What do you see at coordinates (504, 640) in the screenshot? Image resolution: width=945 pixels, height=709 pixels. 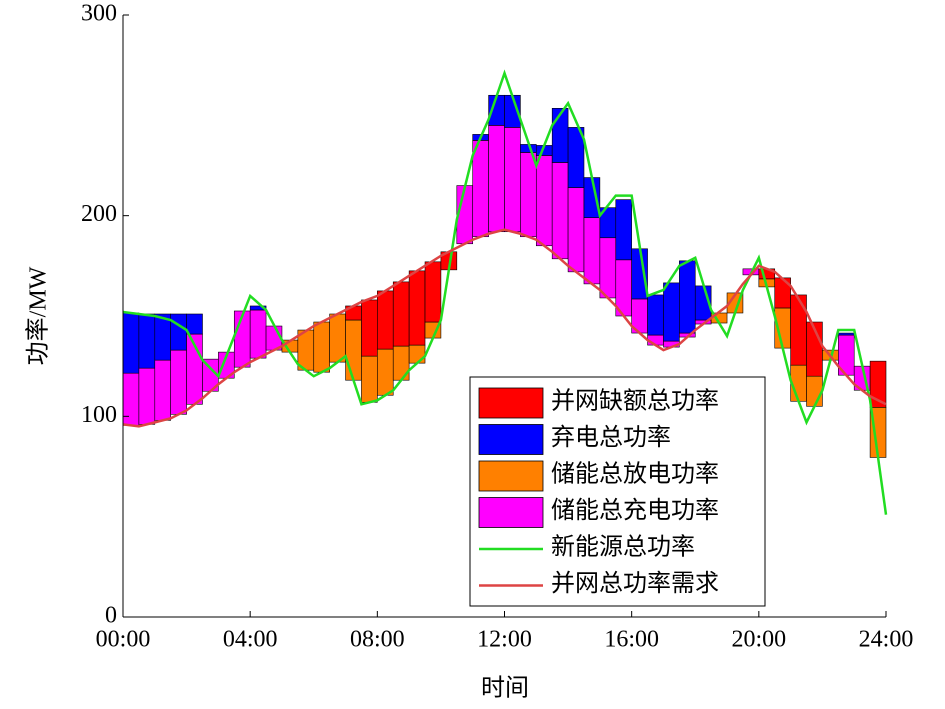 I see `x-tick-label: 12:00` at bounding box center [504, 640].